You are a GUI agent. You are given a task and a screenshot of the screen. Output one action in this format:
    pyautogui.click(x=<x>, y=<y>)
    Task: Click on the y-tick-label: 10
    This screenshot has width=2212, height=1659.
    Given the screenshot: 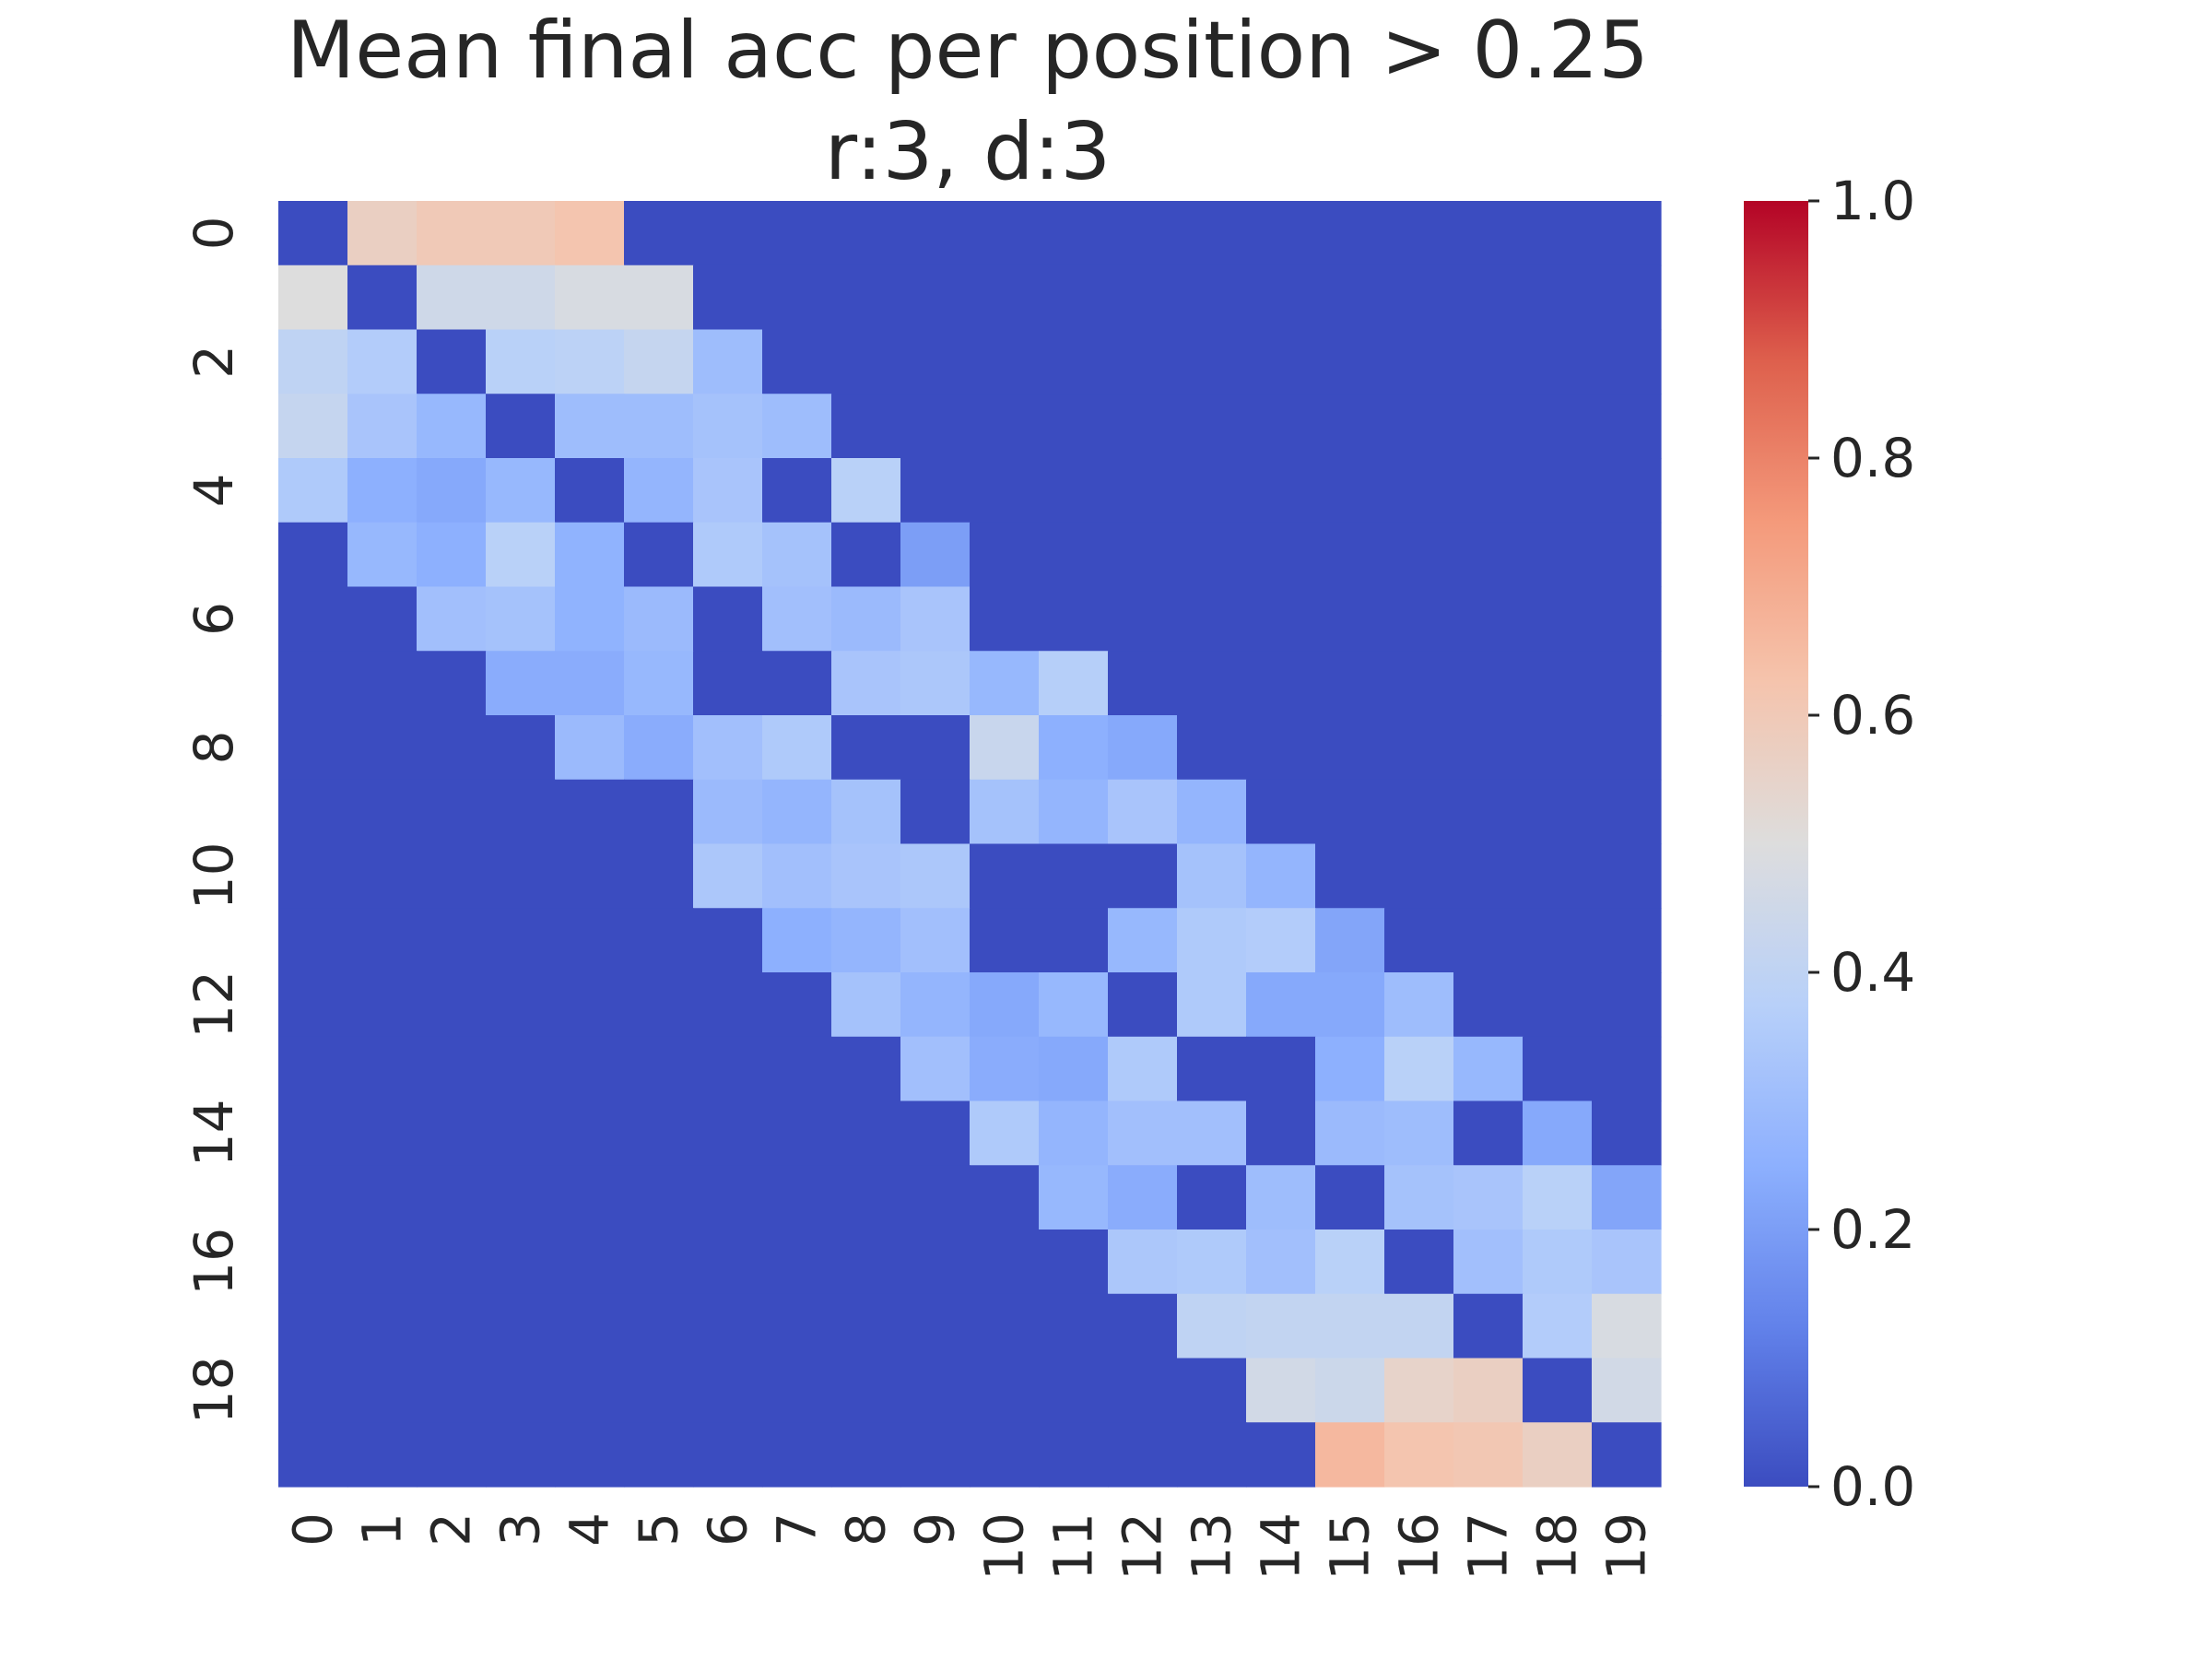 What is the action you would take?
    pyautogui.click(x=213, y=875)
    